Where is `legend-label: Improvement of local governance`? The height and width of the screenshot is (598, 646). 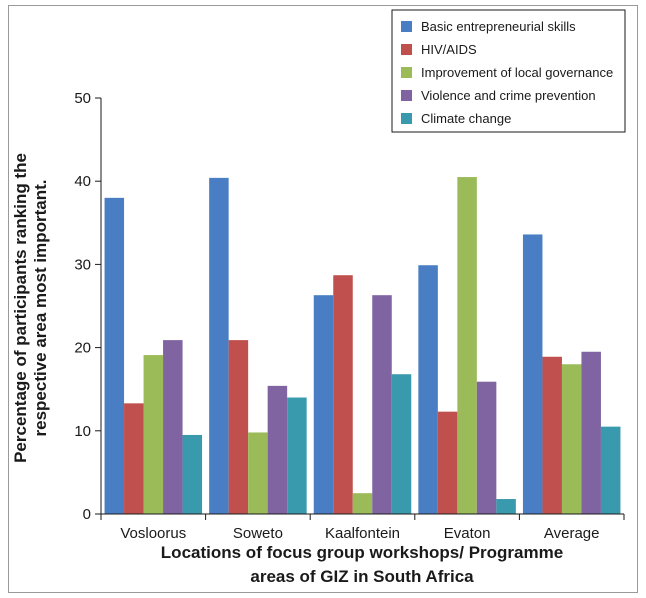 legend-label: Improvement of local governance is located at coordinates (517, 72).